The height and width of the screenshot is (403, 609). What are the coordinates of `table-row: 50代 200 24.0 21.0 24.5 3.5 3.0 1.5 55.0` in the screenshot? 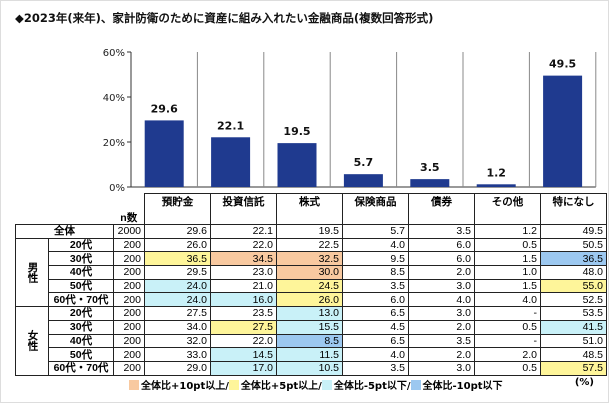 It's located at (311, 286).